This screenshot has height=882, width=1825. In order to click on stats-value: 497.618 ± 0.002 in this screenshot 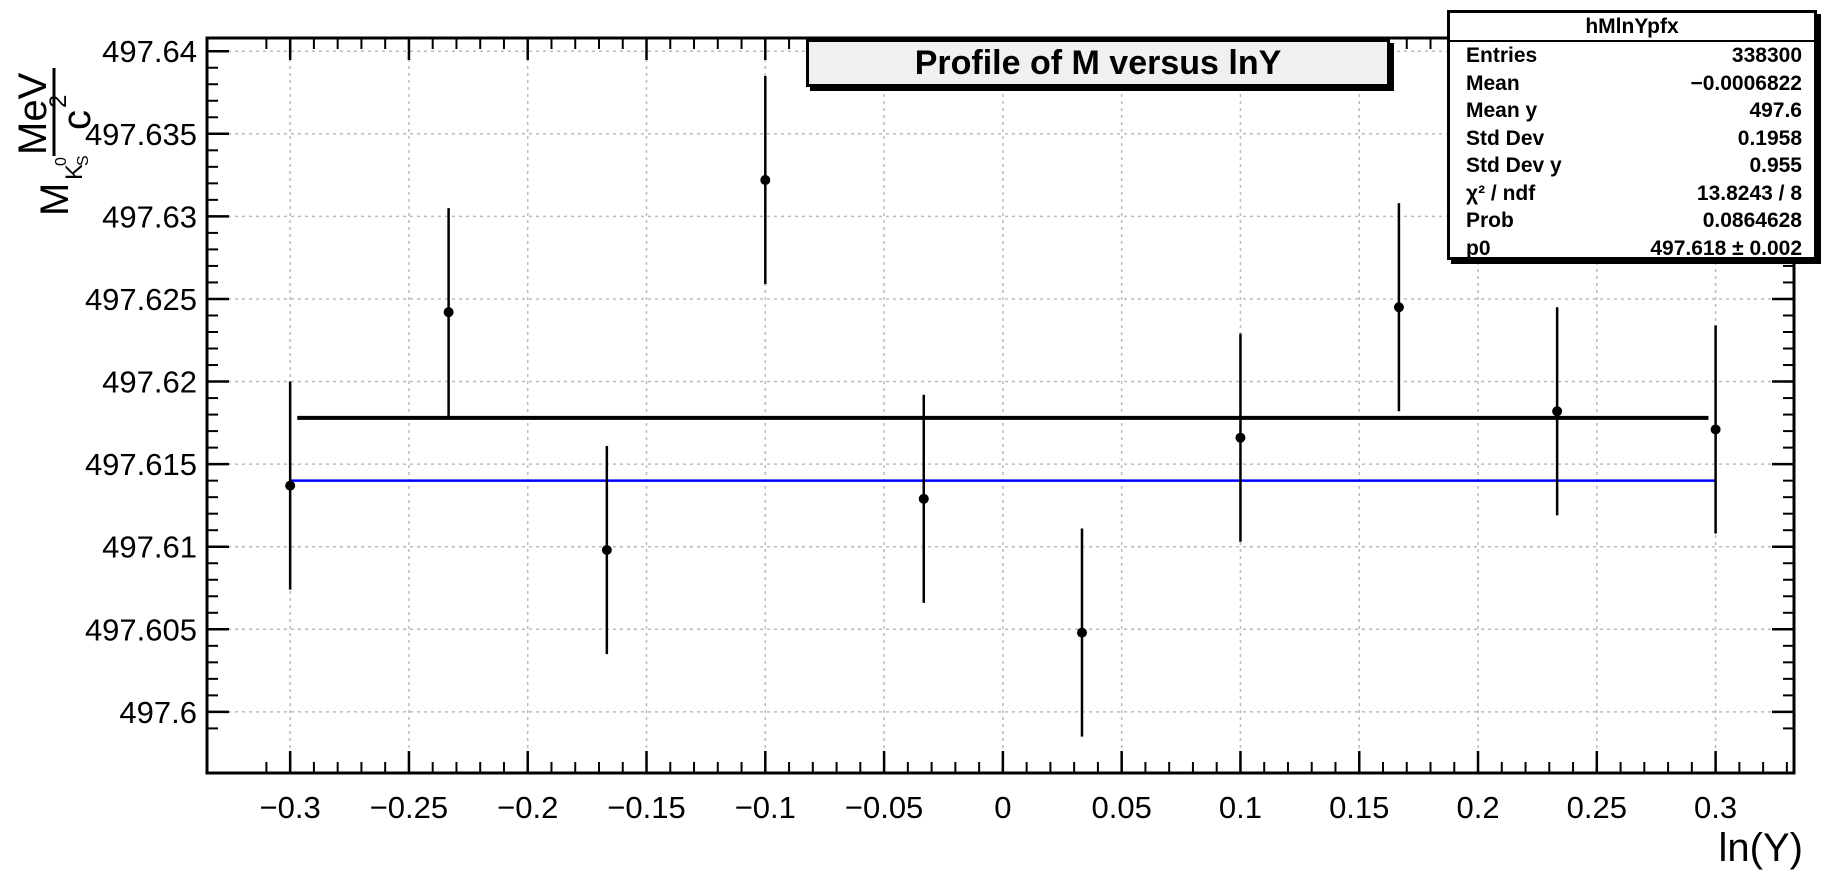, I will do `click(1726, 248)`.